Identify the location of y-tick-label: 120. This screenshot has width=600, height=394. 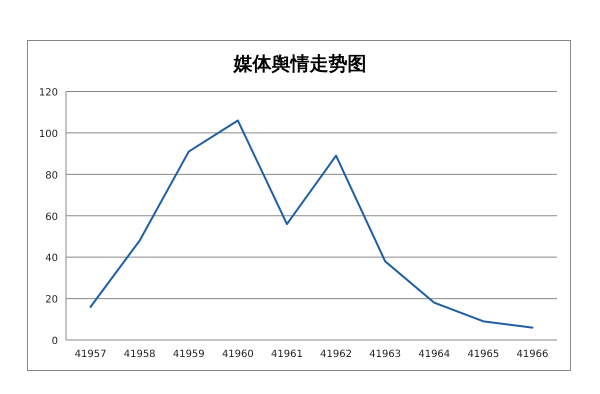
(48, 93).